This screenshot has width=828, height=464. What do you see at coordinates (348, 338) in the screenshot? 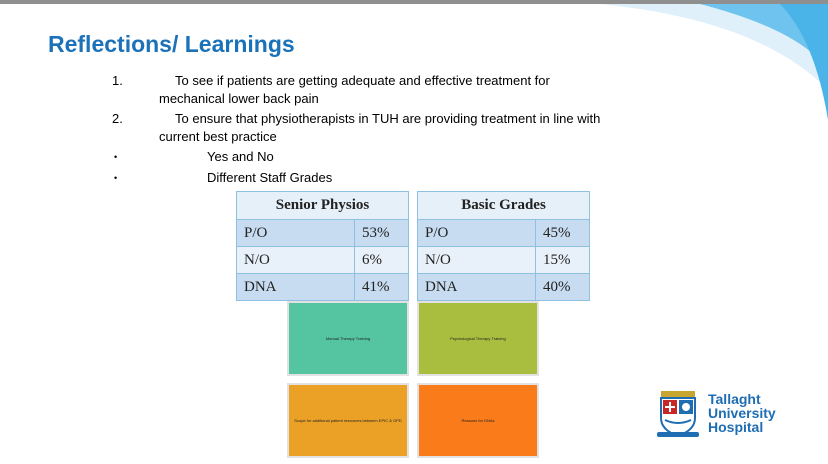
I see `manual-therapy-tile: Manual Therapy Training` at bounding box center [348, 338].